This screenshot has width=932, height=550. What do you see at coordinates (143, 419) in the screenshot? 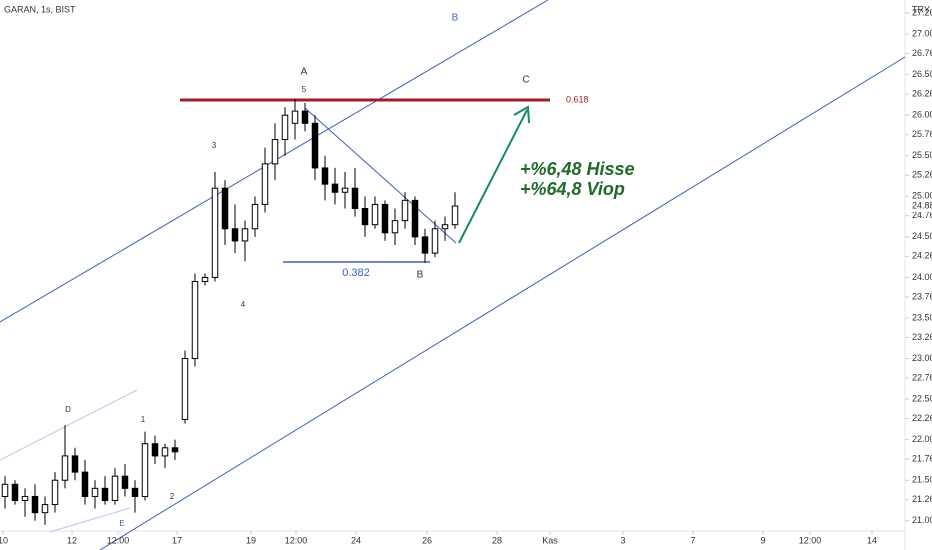
I see `annotation: 1` at bounding box center [143, 419].